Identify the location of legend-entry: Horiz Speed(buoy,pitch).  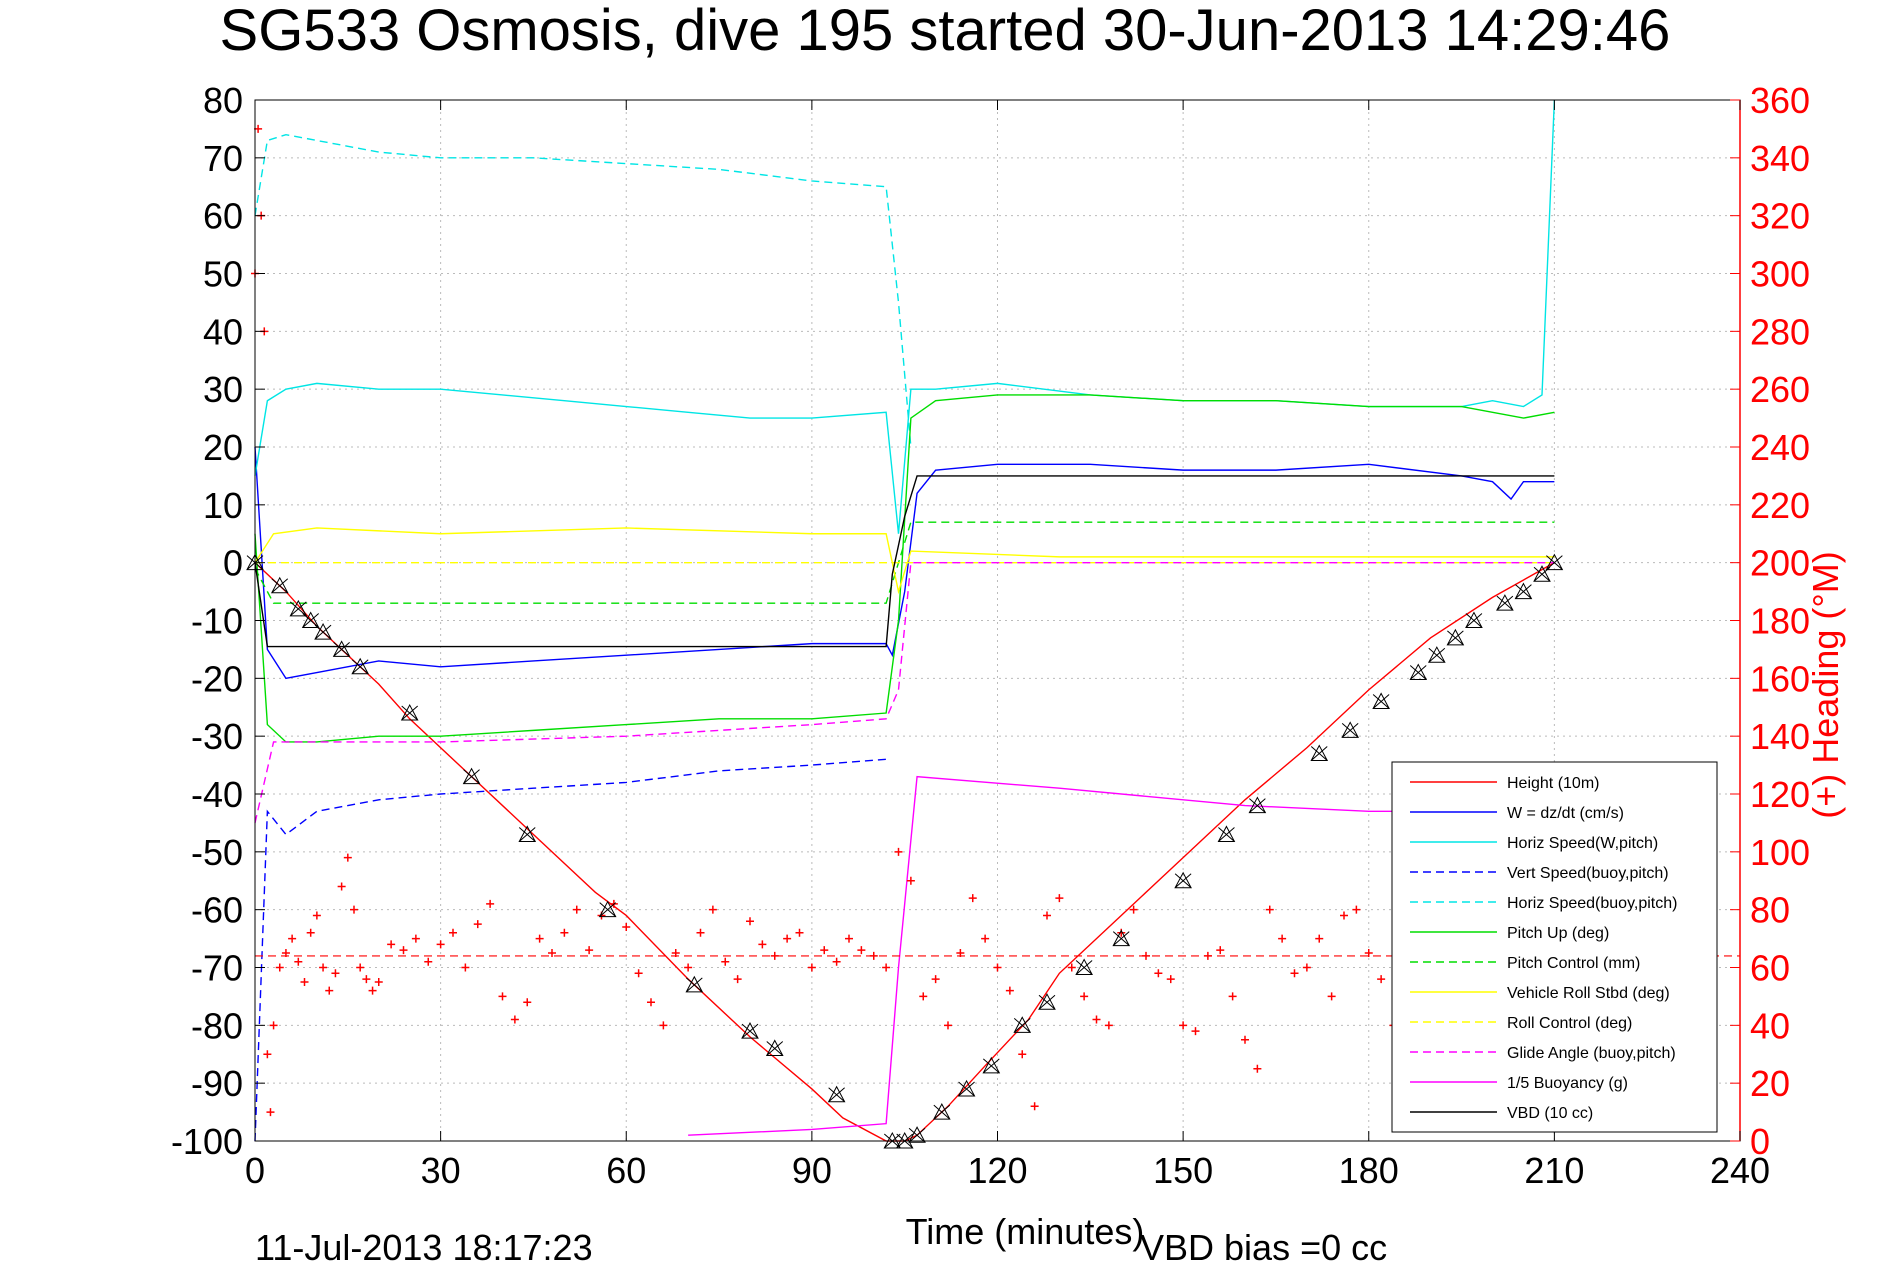
(1592, 903).